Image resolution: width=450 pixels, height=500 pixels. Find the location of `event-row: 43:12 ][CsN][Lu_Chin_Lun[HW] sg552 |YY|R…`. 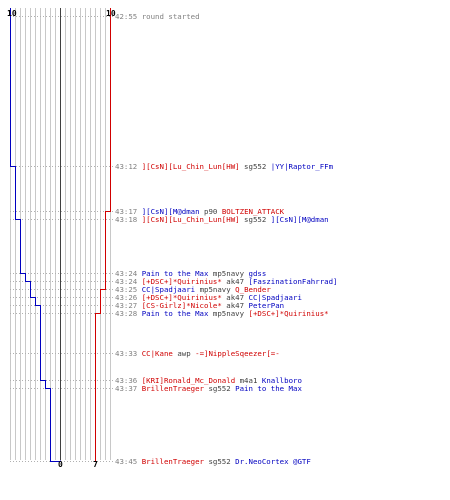

event-row: 43:12 ][CsN][Lu_Chin_Lun[HW] sg552 |YY|R… is located at coordinates (224, 166).